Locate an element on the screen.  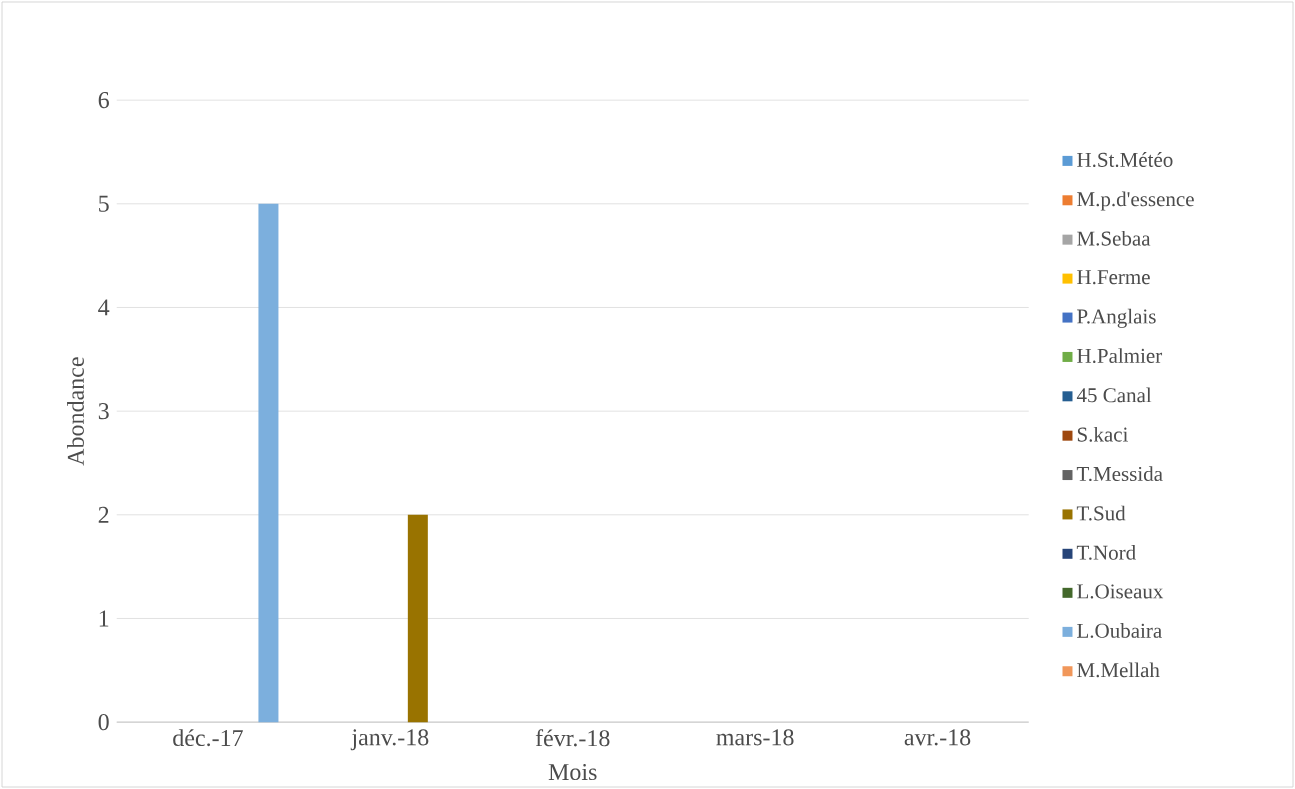
legend-label: H.St.Météo is located at coordinates (1125, 159).